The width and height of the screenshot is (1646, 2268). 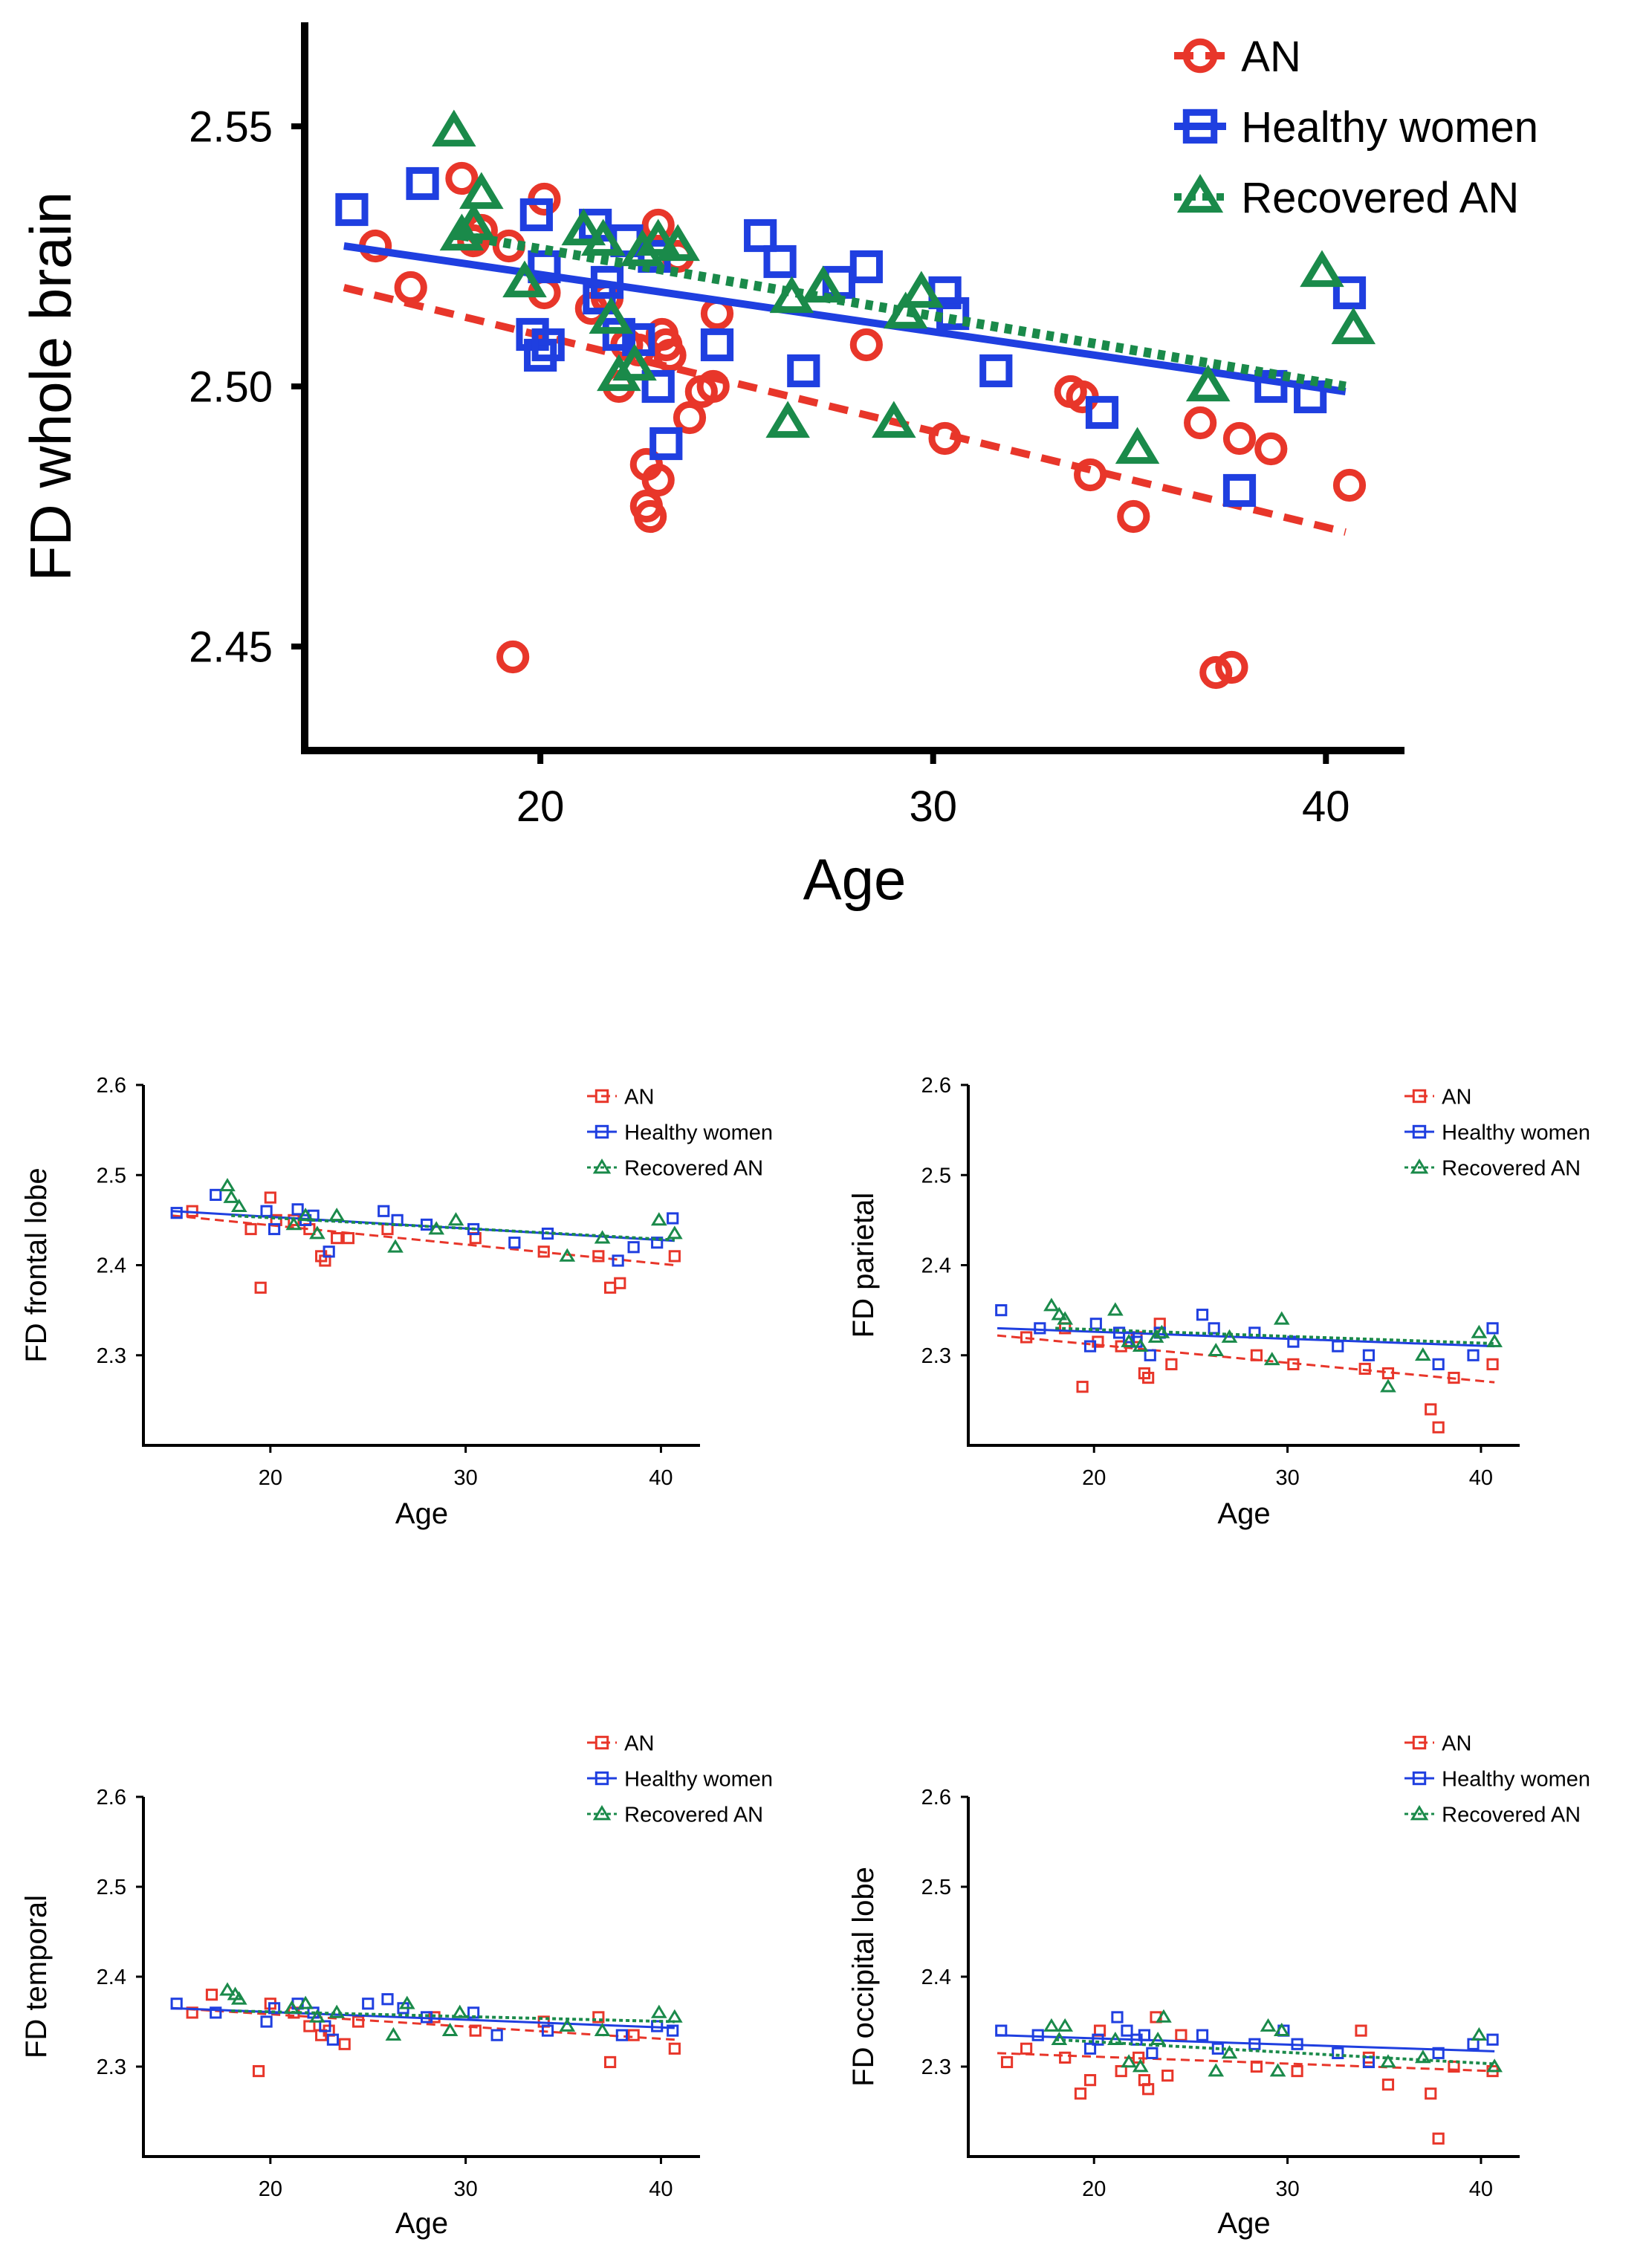 I want to click on series-an, so click(x=1248, y=1375).